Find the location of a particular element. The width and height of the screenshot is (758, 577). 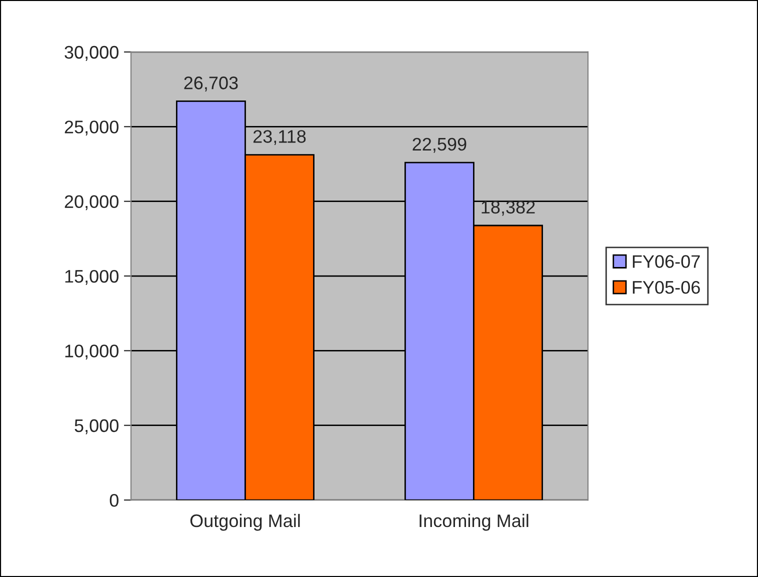

legend-label: FY05-06 is located at coordinates (666, 287).